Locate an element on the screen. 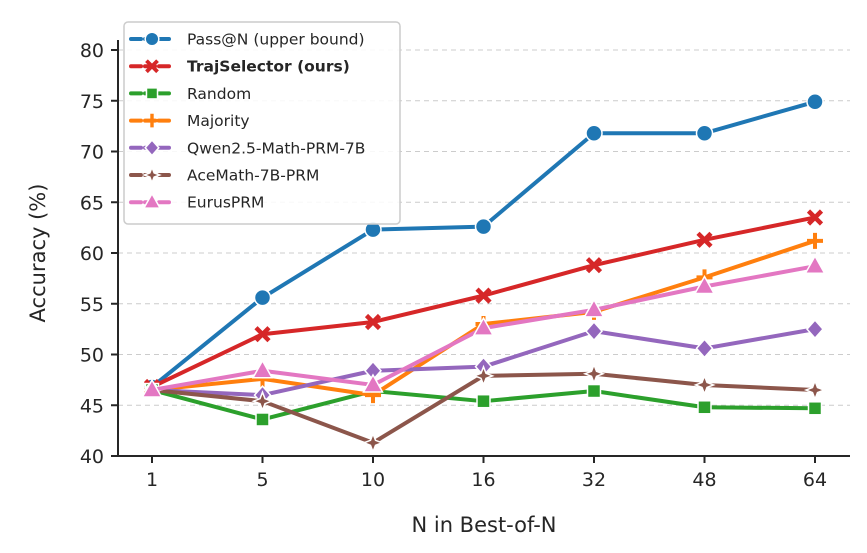 This screenshot has height=553, width=867. x-tick-label: 5 is located at coordinates (262, 480).